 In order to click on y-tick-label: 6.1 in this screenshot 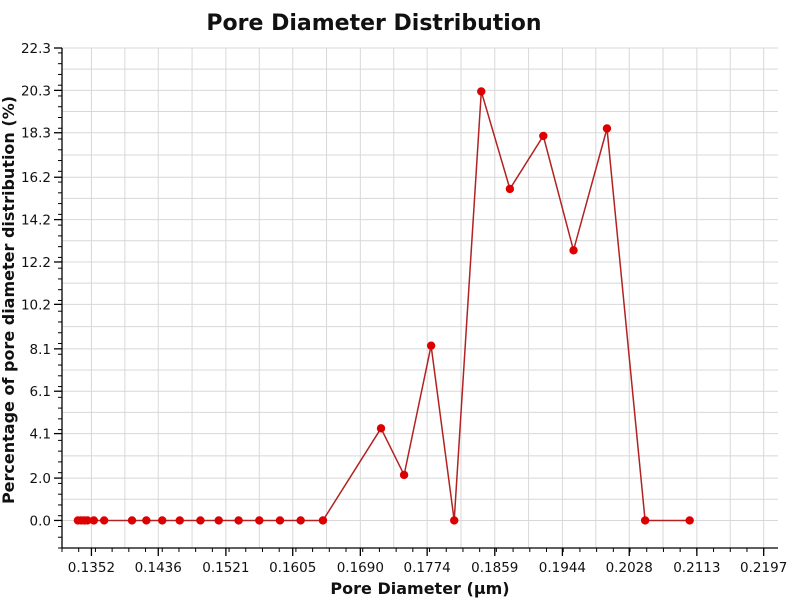, I will do `click(40, 392)`.